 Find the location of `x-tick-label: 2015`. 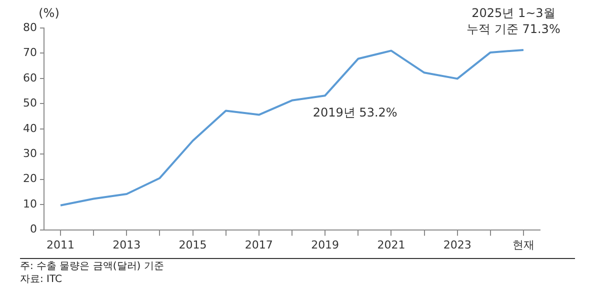

x-tick-label: 2015 is located at coordinates (192, 245).